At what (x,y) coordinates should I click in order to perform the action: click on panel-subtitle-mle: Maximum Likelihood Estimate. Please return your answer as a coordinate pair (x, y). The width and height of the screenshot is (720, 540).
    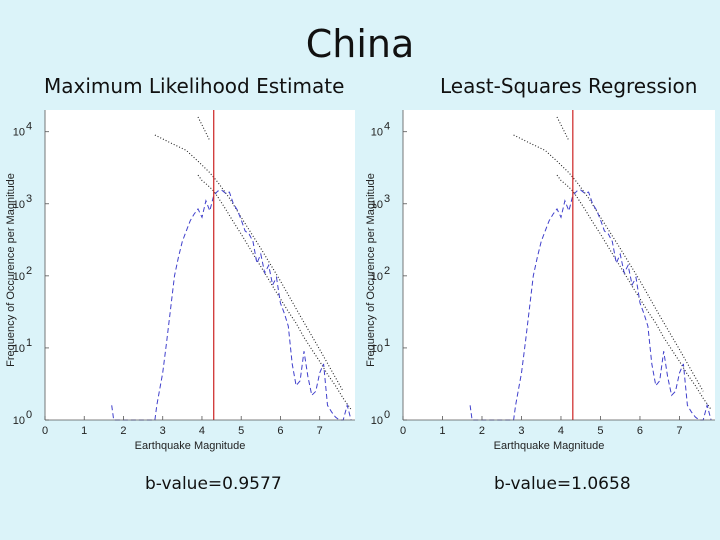
    Looking at the image, I should click on (194, 86).